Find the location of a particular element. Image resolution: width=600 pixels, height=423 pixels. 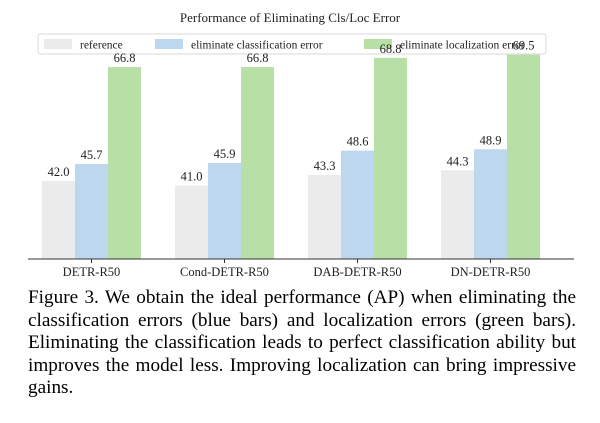

value-label-0-1: 45.7 is located at coordinates (92, 155).